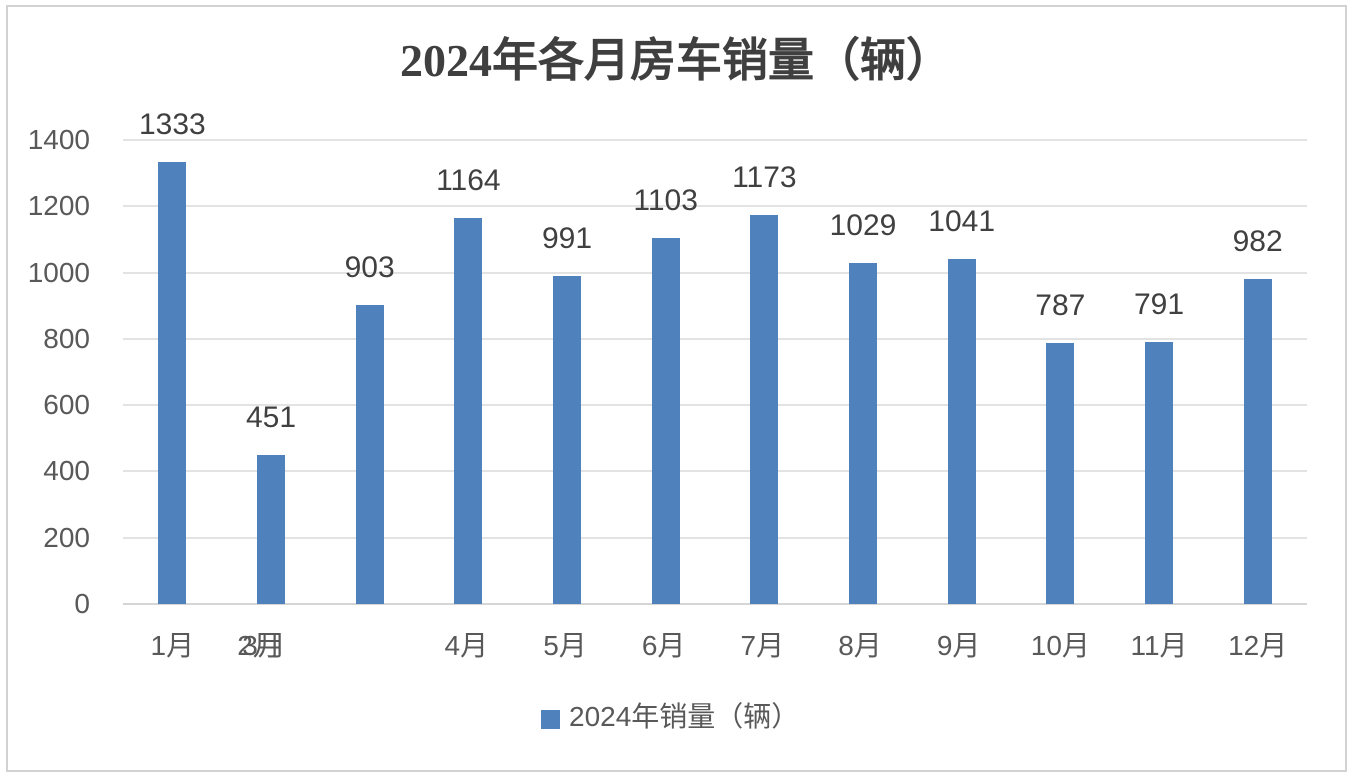 The width and height of the screenshot is (1352, 780). What do you see at coordinates (762, 645) in the screenshot?
I see `x-axis-label-7月: 7月` at bounding box center [762, 645].